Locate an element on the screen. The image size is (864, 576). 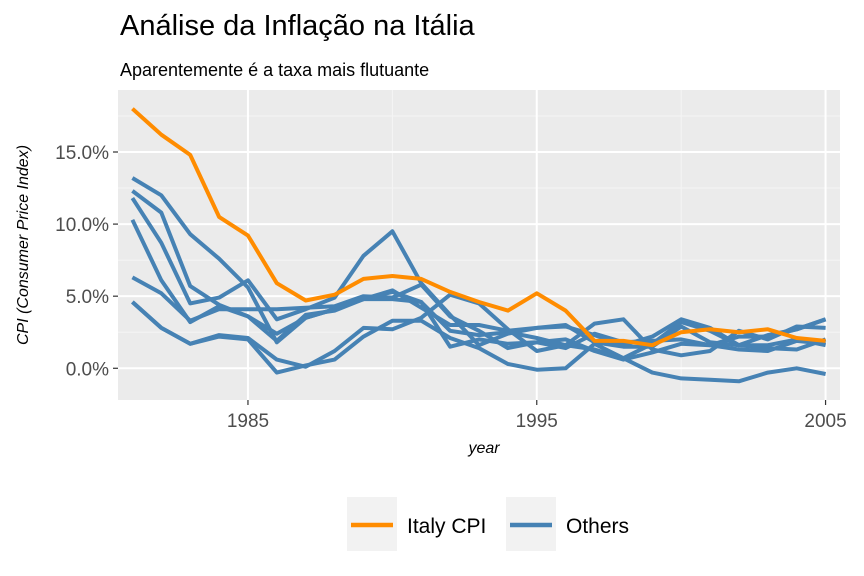
y-axis-title: CPI (Consumer Price Index) is located at coordinates (23, 245).